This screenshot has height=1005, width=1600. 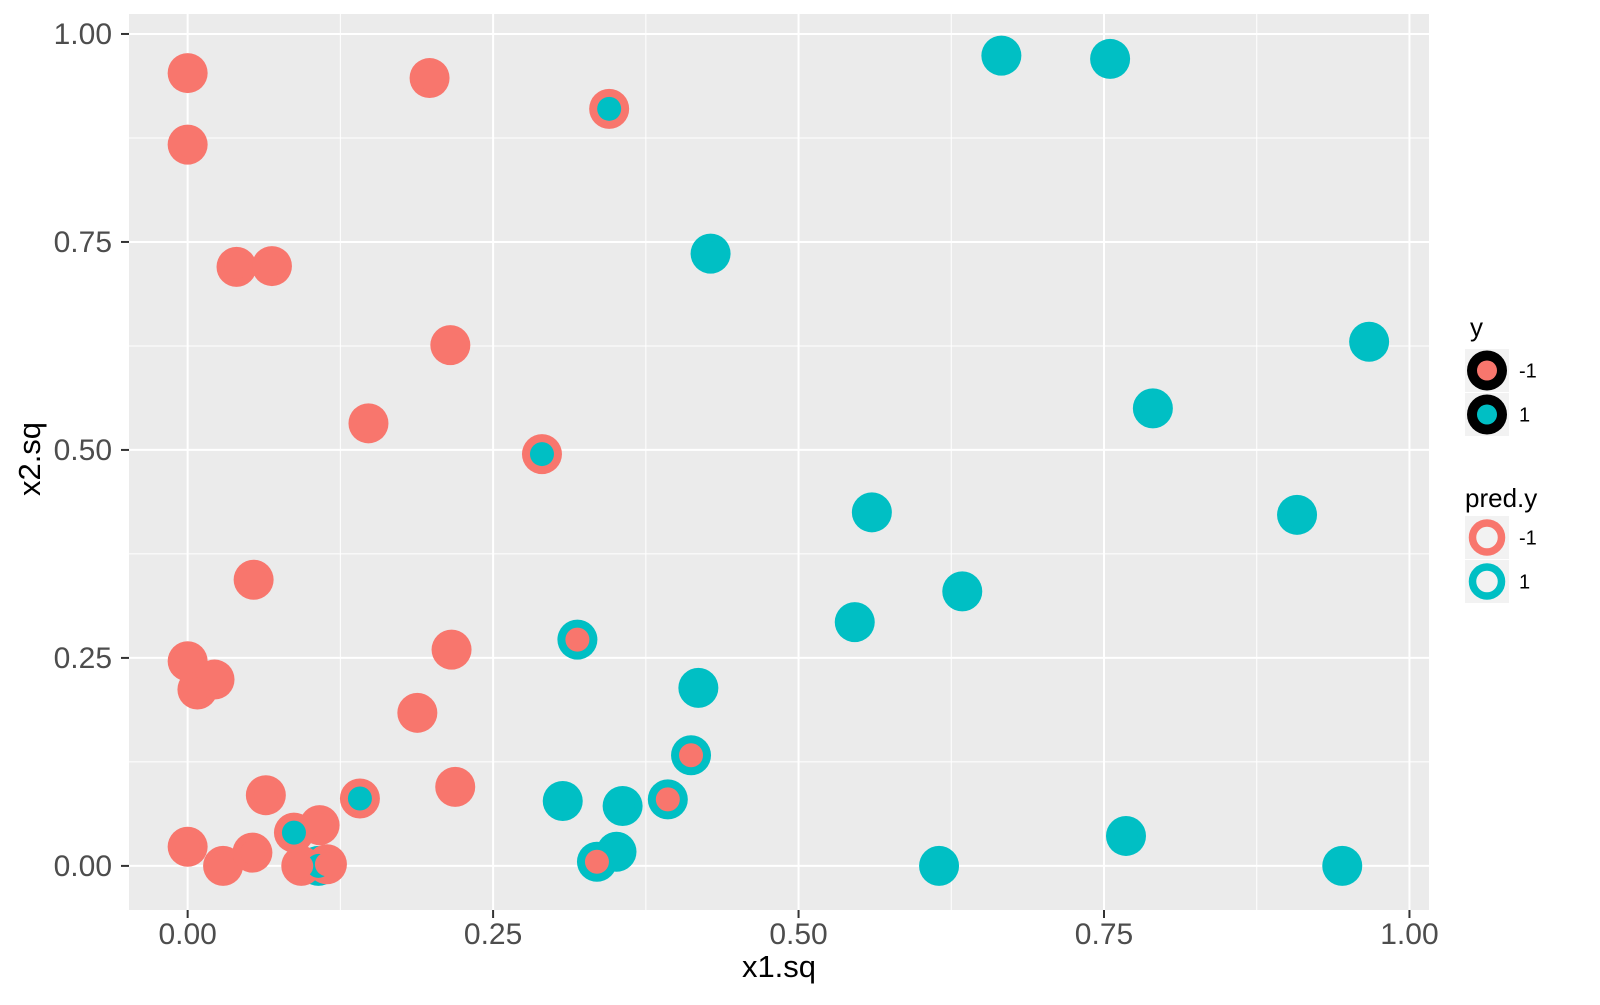 What do you see at coordinates (1104, 934) in the screenshot?
I see `x-tick-label: 0.75` at bounding box center [1104, 934].